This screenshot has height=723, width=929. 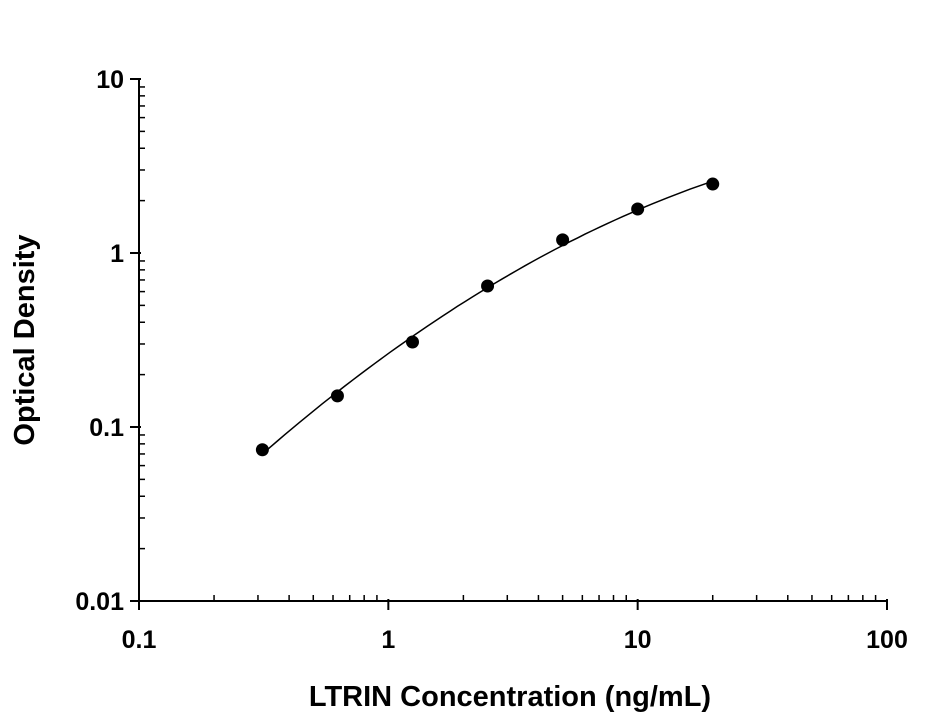 I want to click on x-tick-label: 10, so click(x=638, y=640).